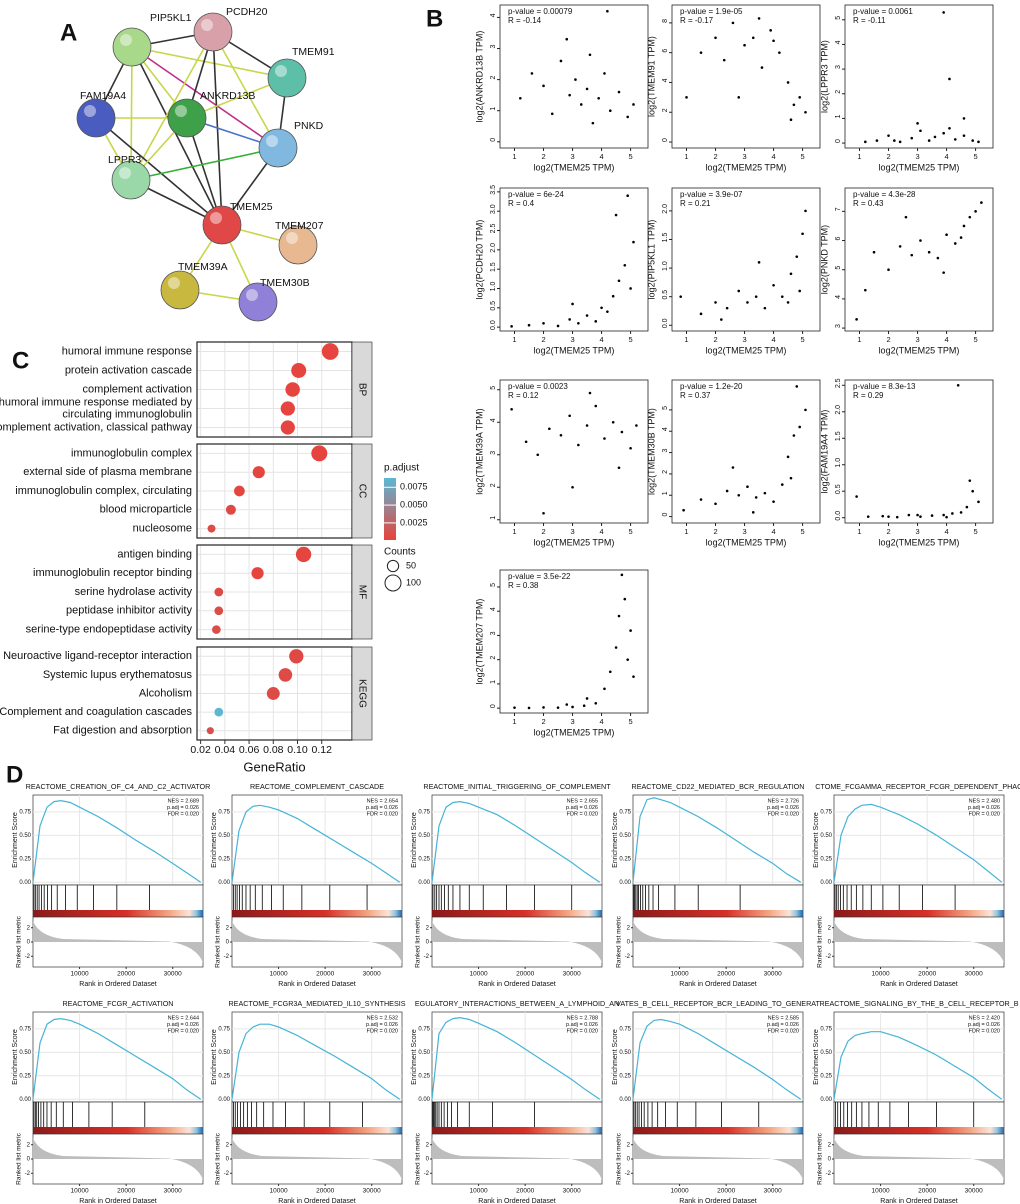  I want to click on plot-title: REACTOME_FCGR3A_MEDIATED_IL10_SYNTHESIS, so click(316, 1003).